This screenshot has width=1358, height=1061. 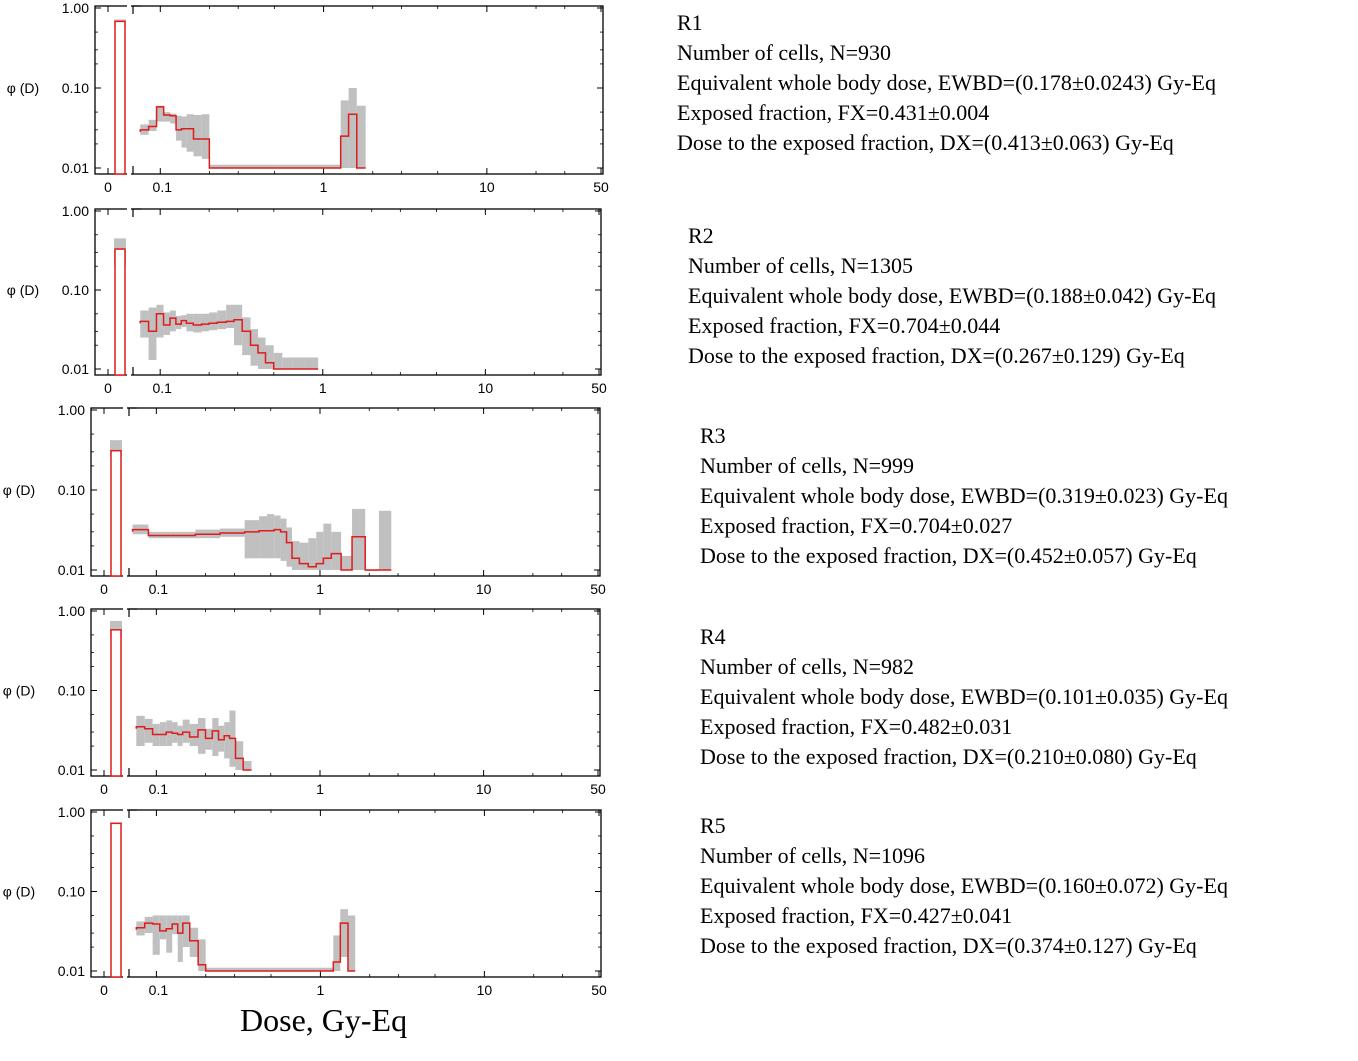 I want to click on exposed-fraction: Exposed fraction, FX=0.431±0.004, so click(x=833, y=112).